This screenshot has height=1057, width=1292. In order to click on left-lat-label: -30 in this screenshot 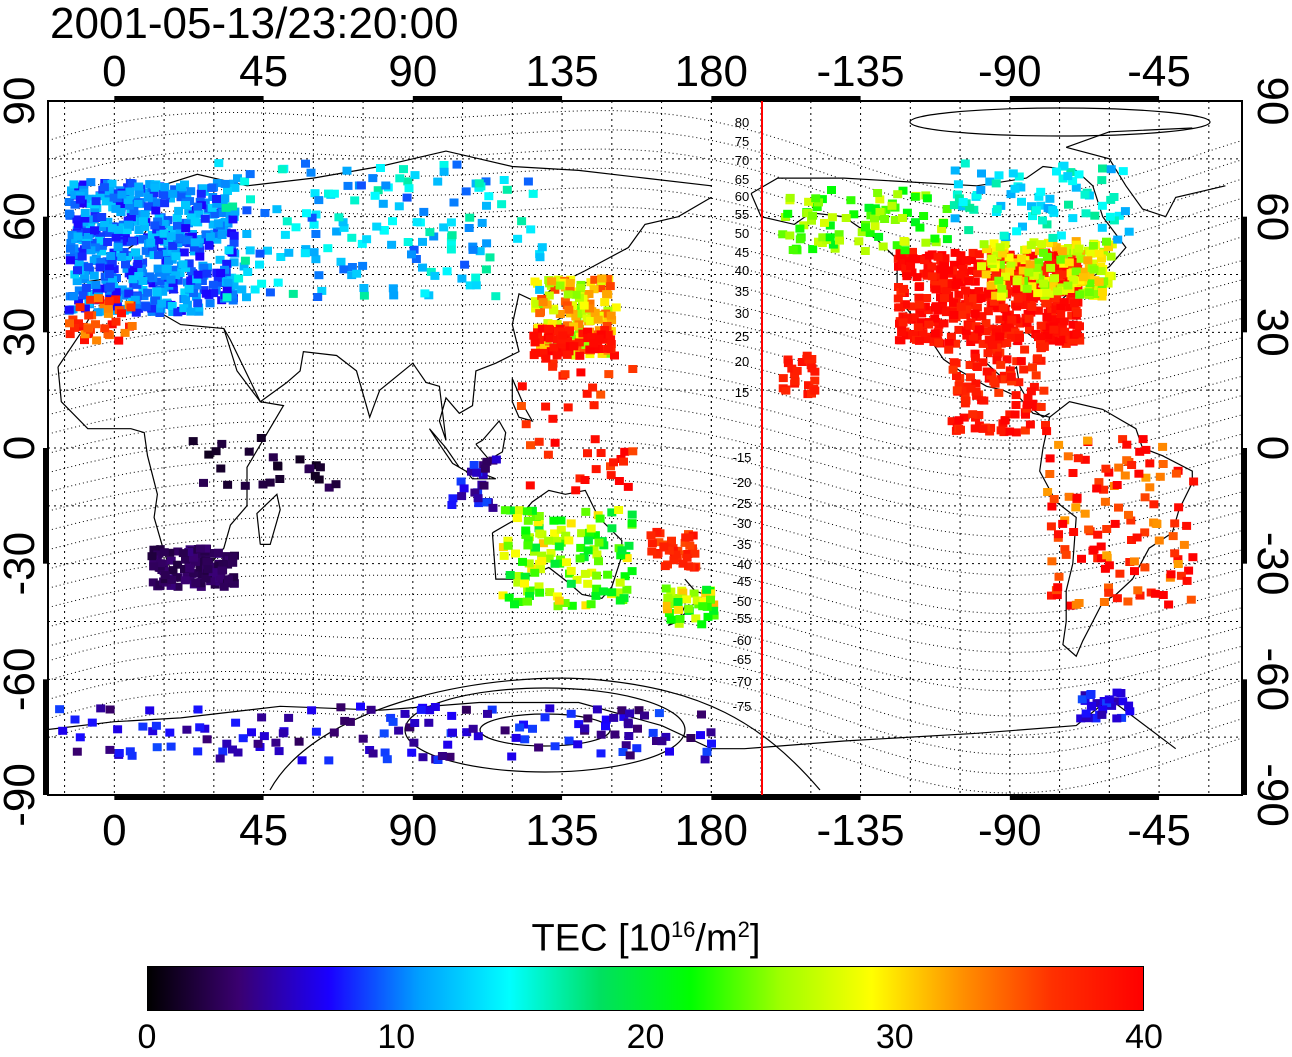, I will do `click(22, 564)`.